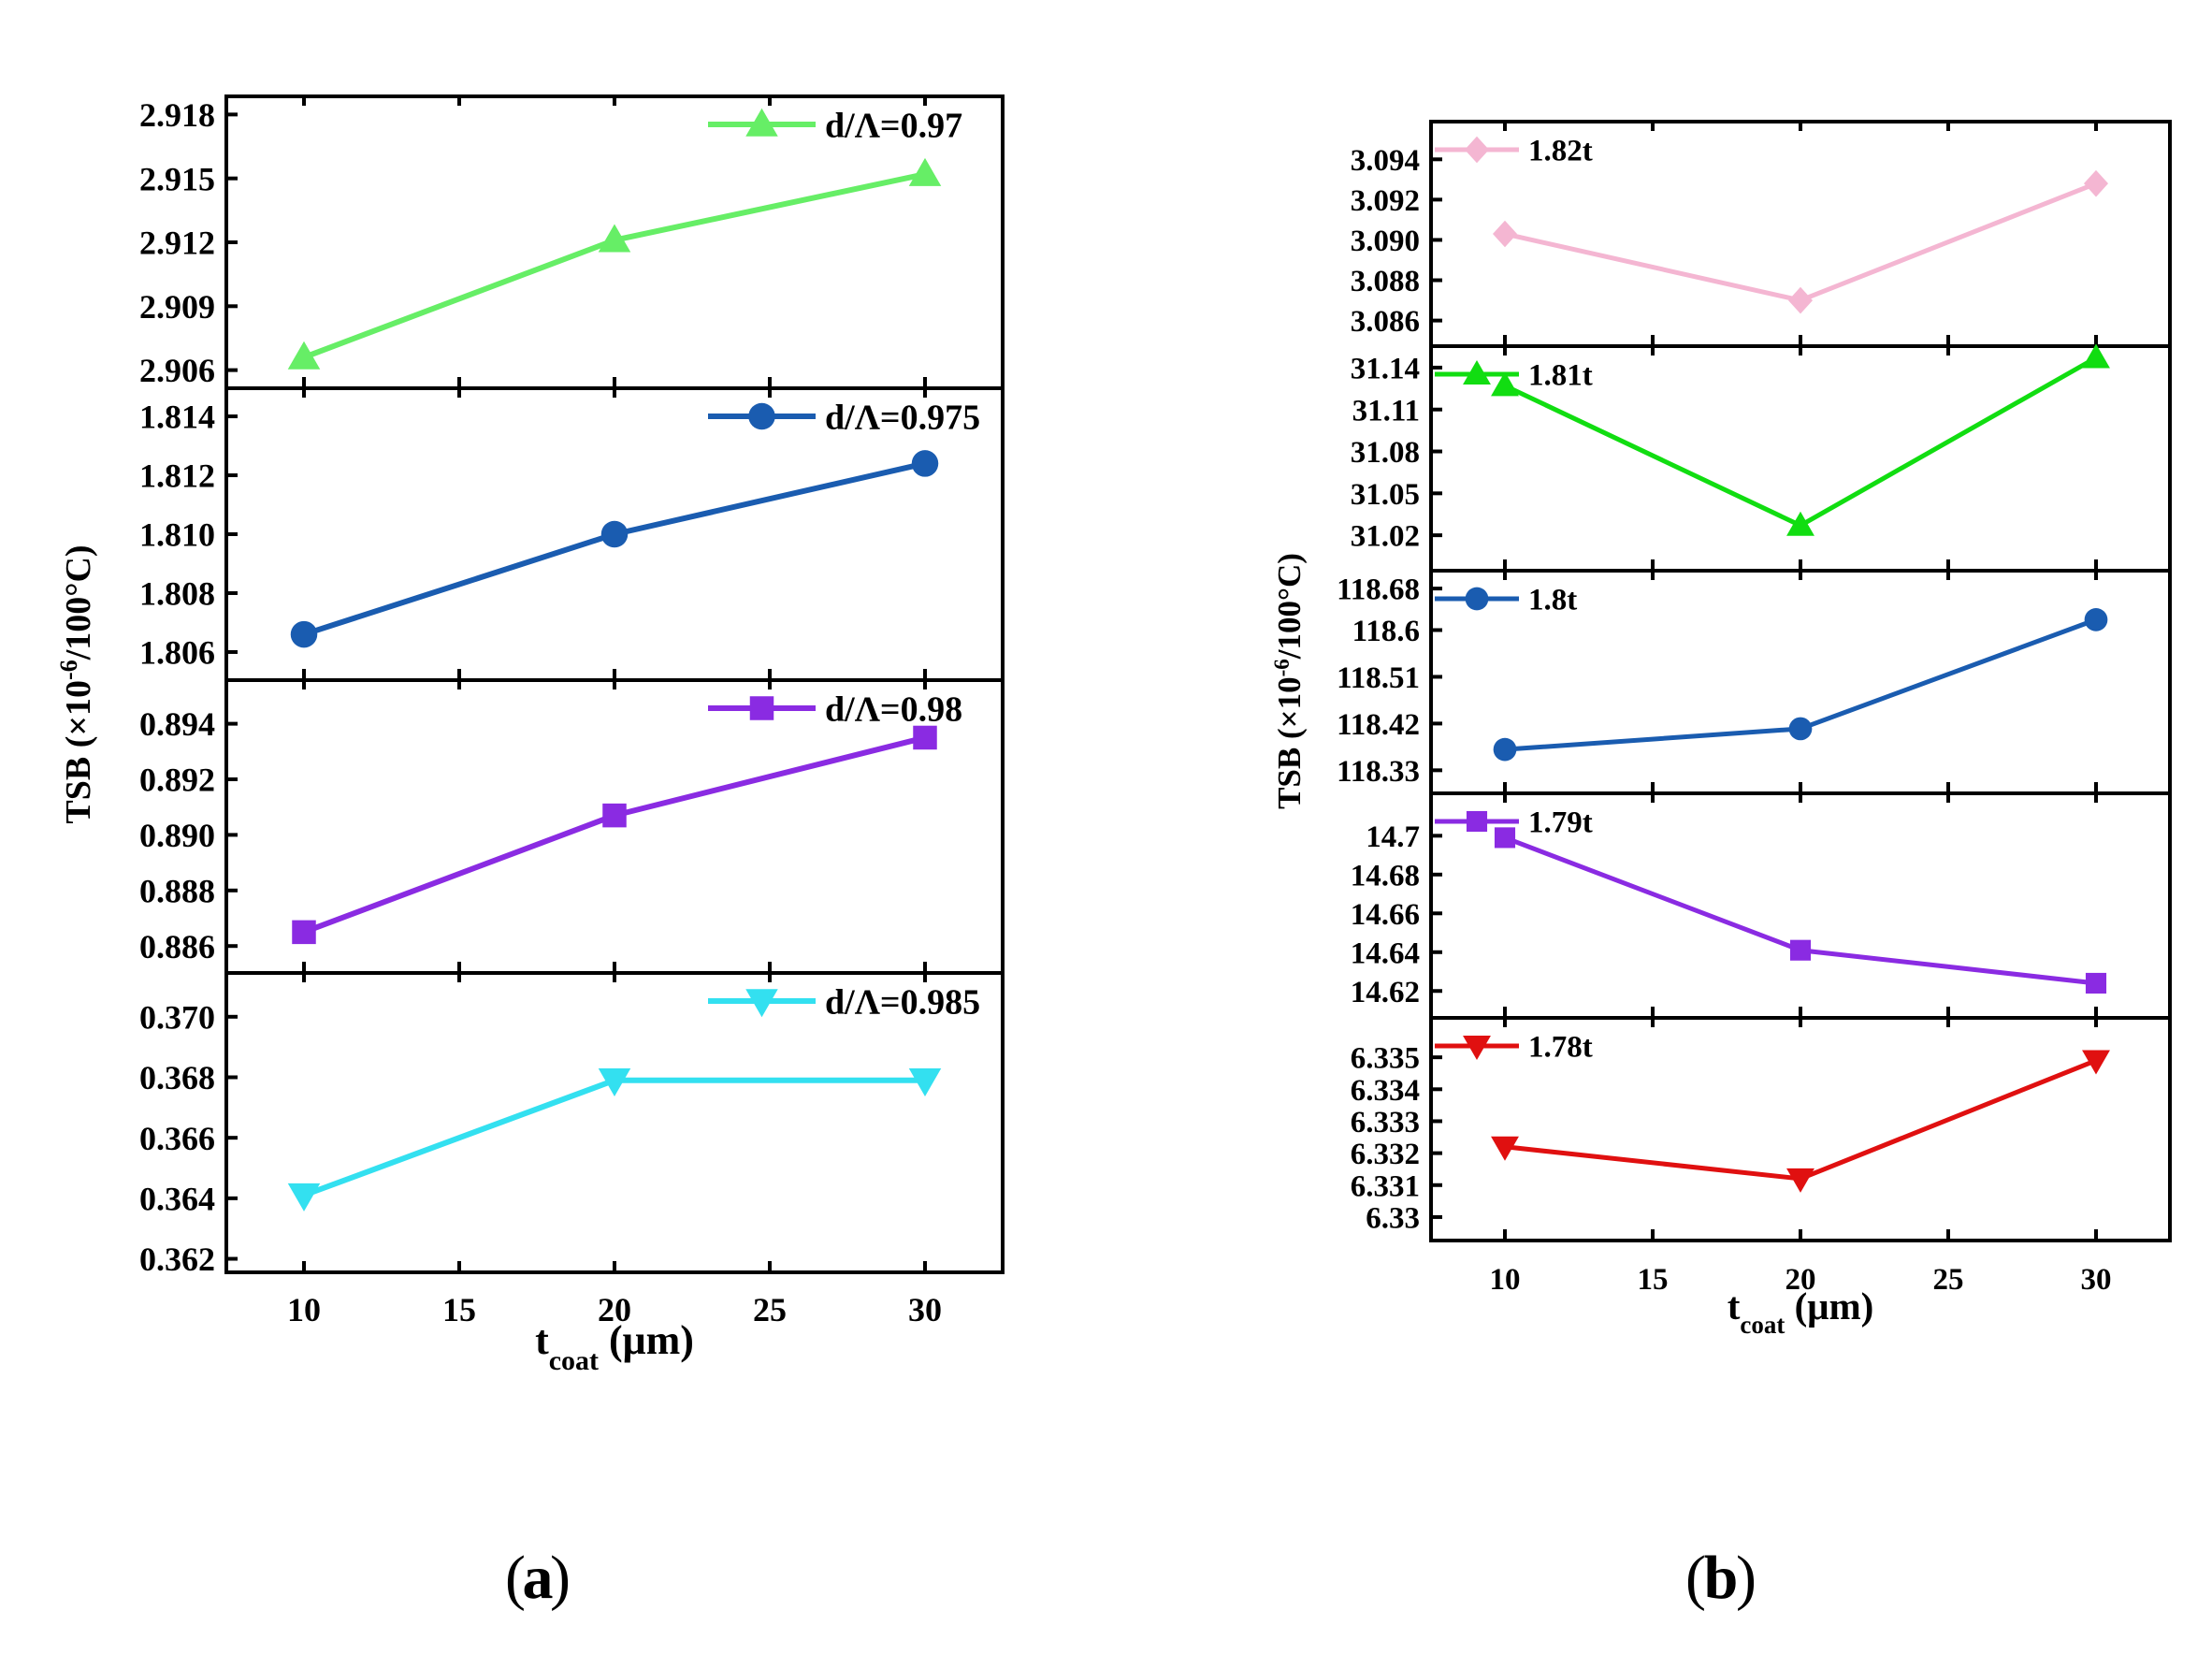 The width and height of the screenshot is (2212, 1669). What do you see at coordinates (177, 115) in the screenshot?
I see `y-tick-label: 2.918` at bounding box center [177, 115].